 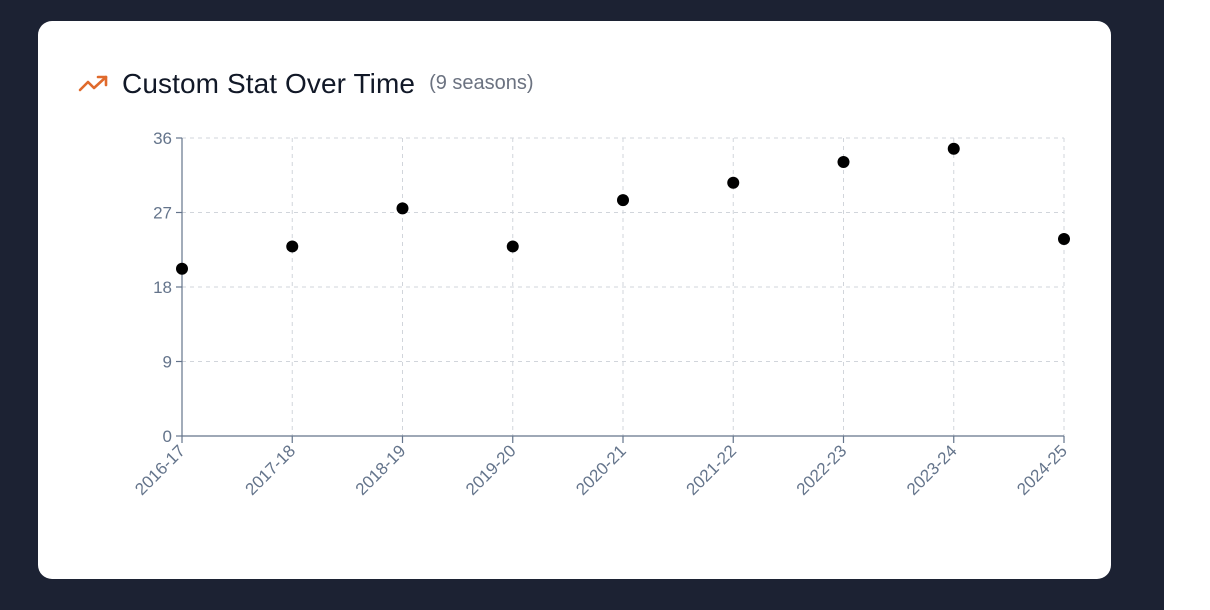 I want to click on season-count: (9 seasons), so click(x=481, y=82).